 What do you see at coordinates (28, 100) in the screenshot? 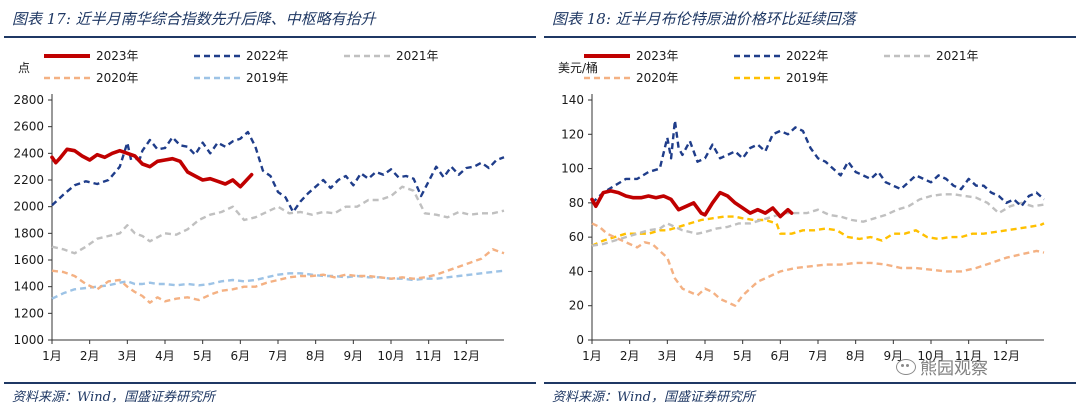
I see `y-tick-label: 2800` at bounding box center [28, 100].